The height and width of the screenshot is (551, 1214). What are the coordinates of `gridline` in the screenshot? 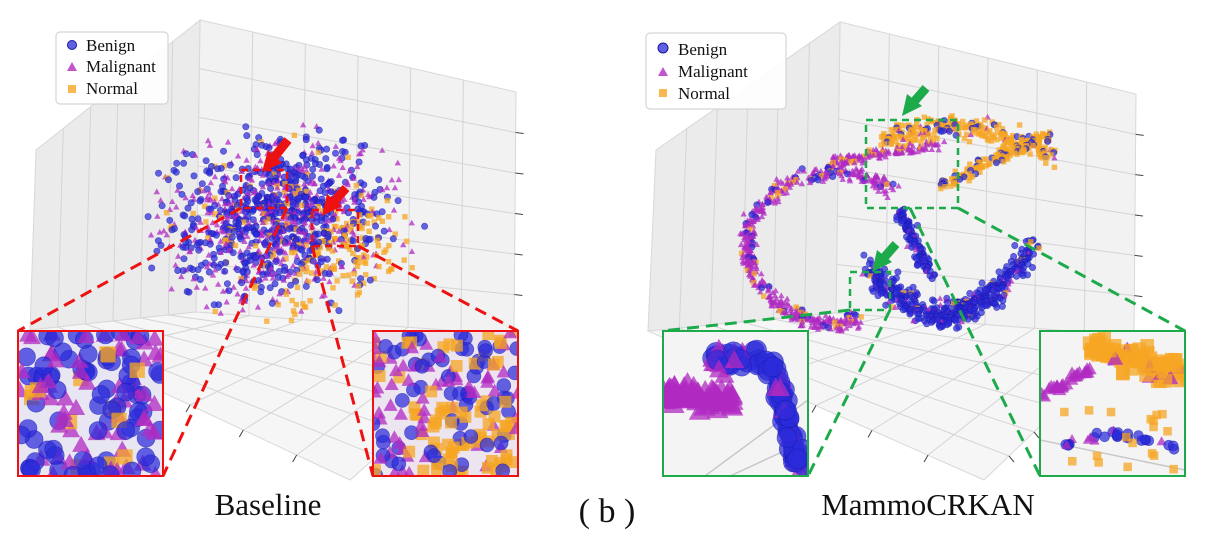 It's located at (143, 191).